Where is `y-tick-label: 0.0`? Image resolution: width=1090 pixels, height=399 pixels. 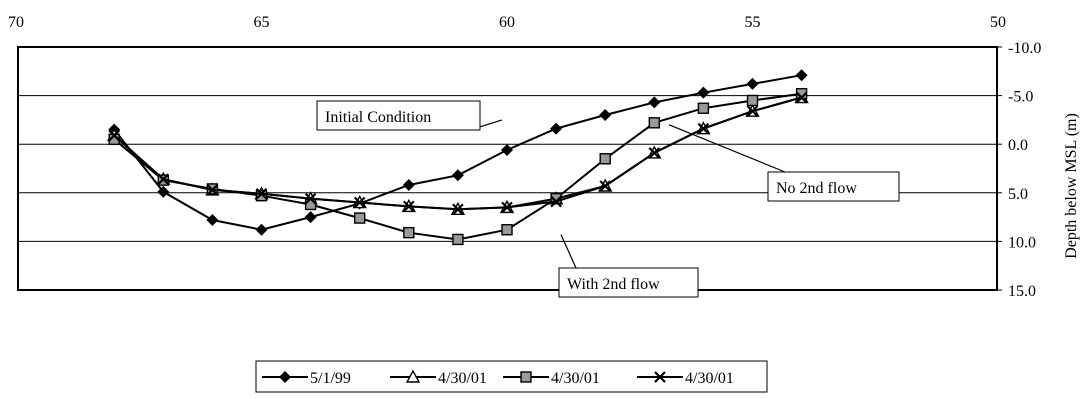 y-tick-label: 0.0 is located at coordinates (1018, 145).